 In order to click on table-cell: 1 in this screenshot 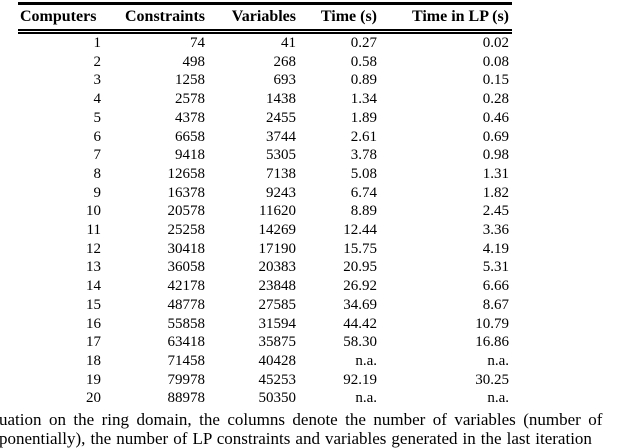, I will do `click(97, 43)`.